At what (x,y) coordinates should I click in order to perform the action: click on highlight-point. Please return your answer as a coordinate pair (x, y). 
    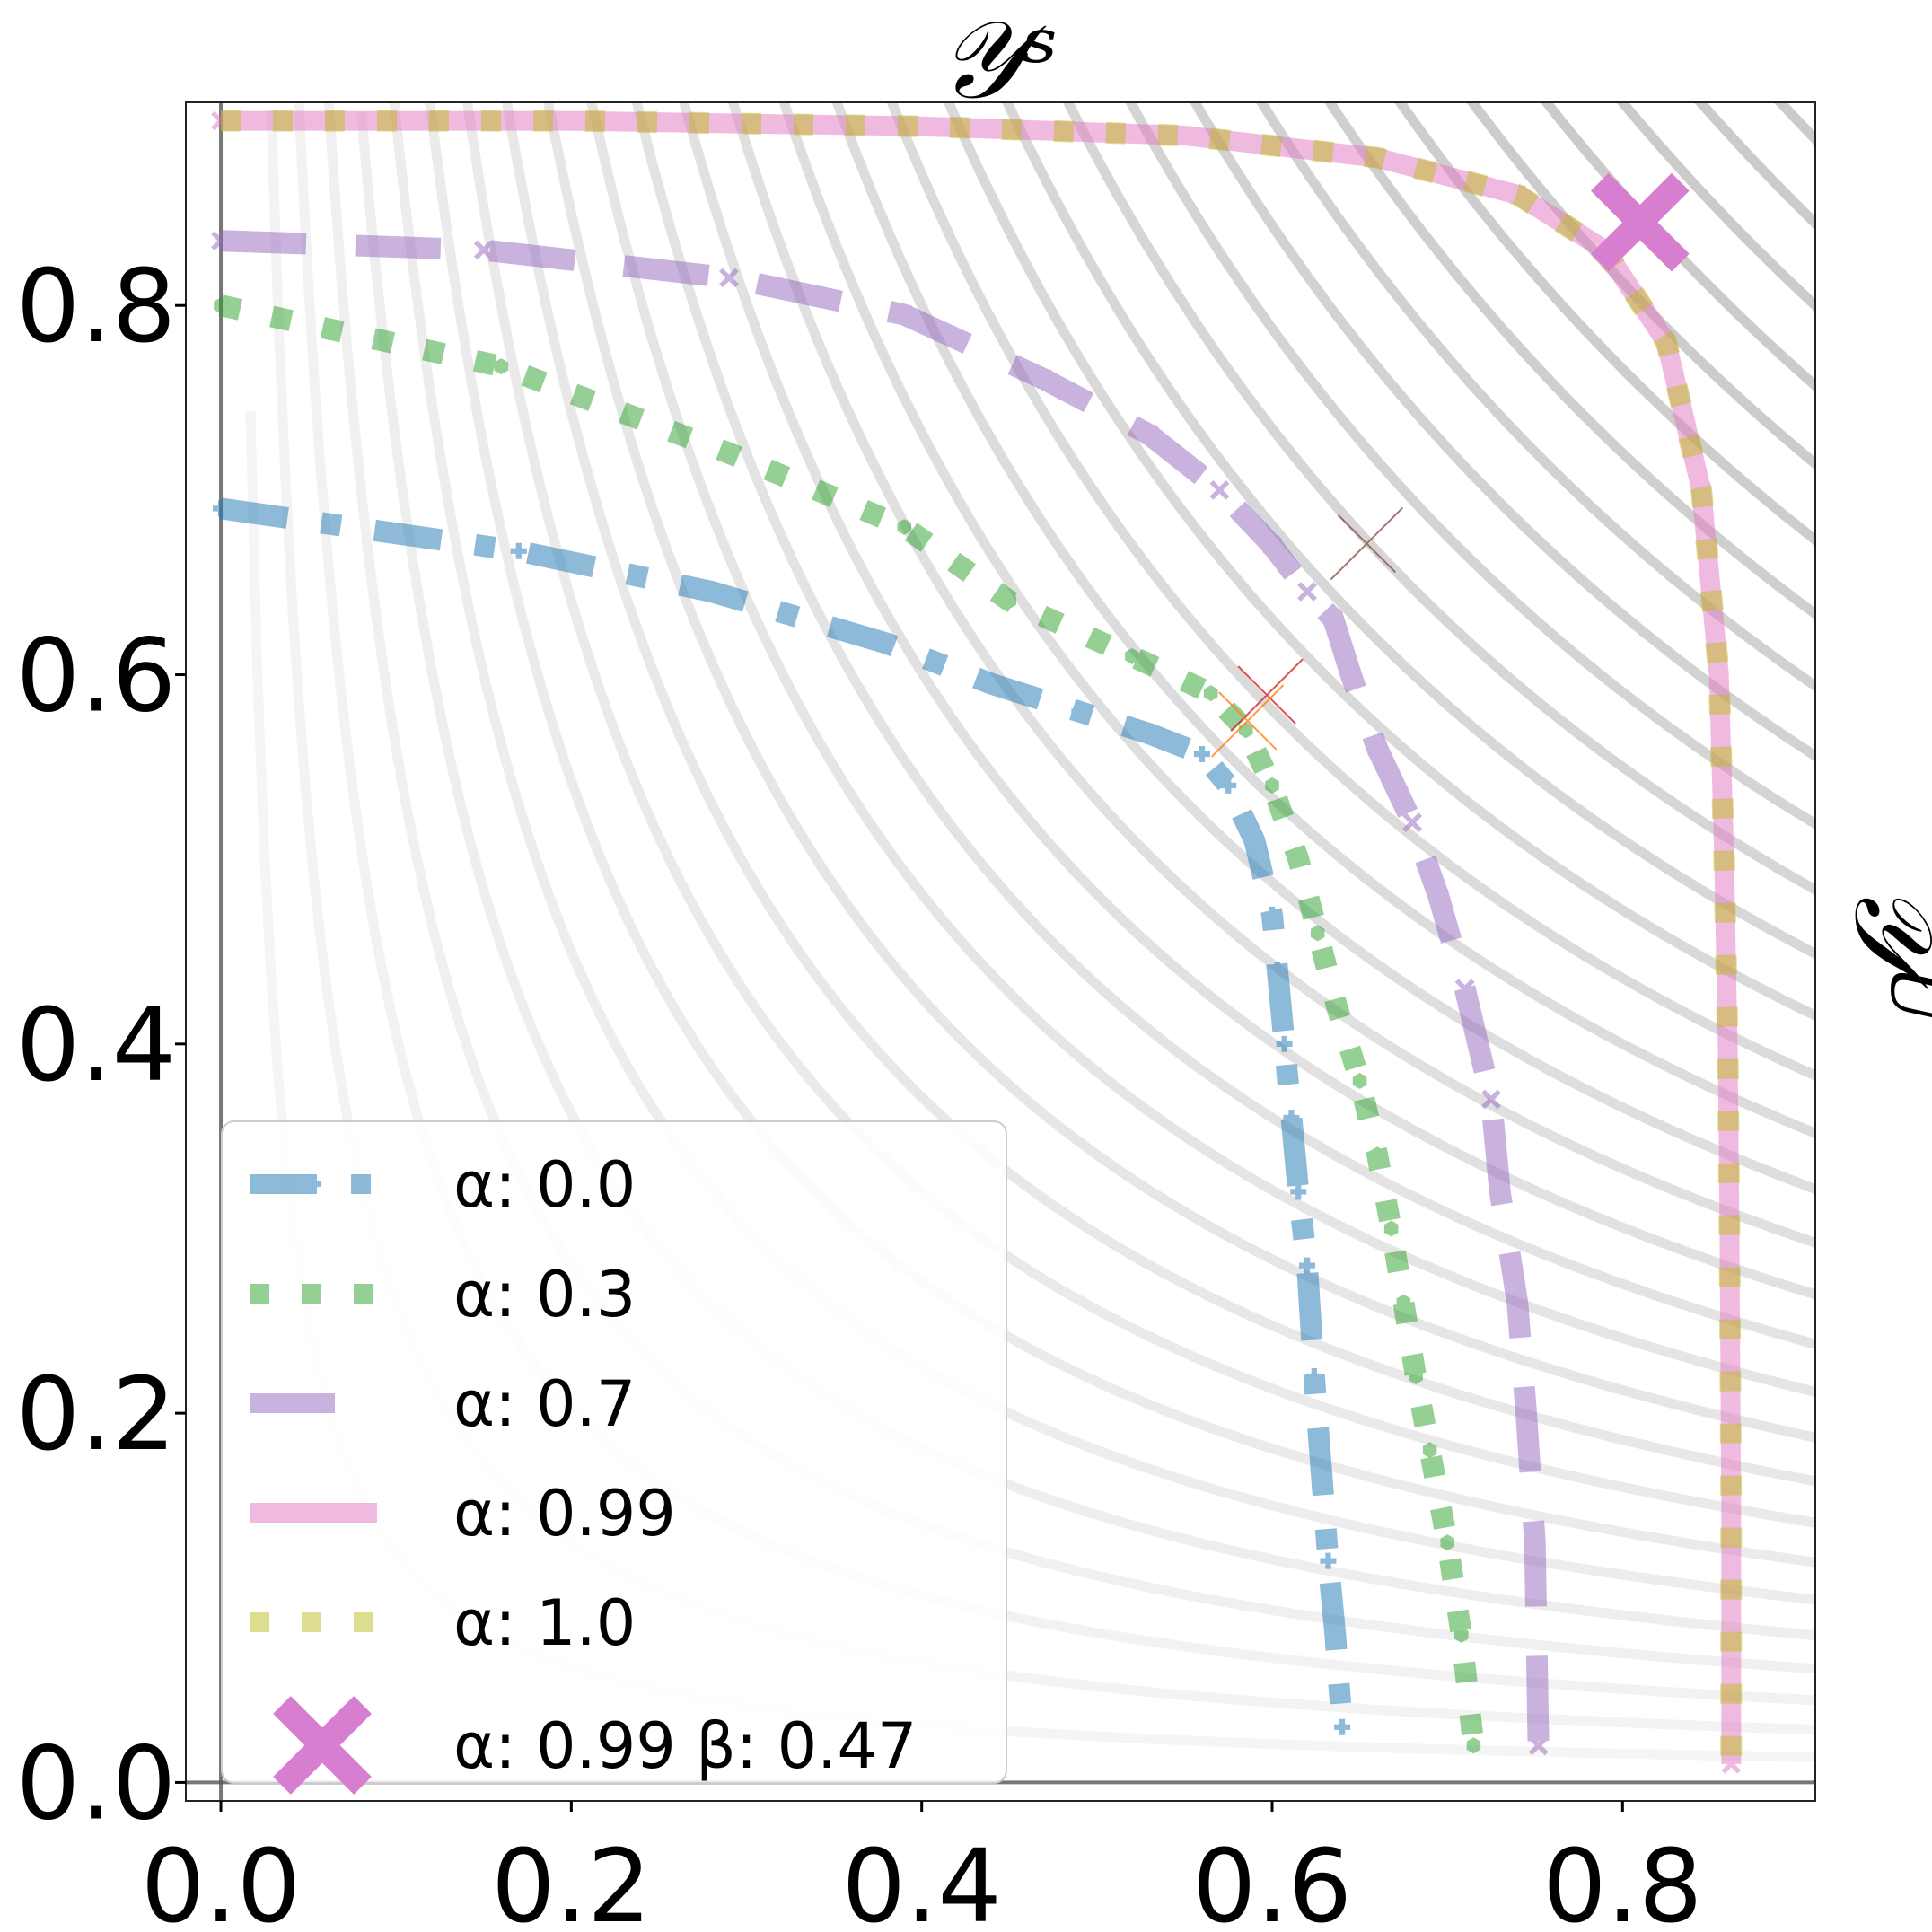
    Looking at the image, I should click on (1640, 222).